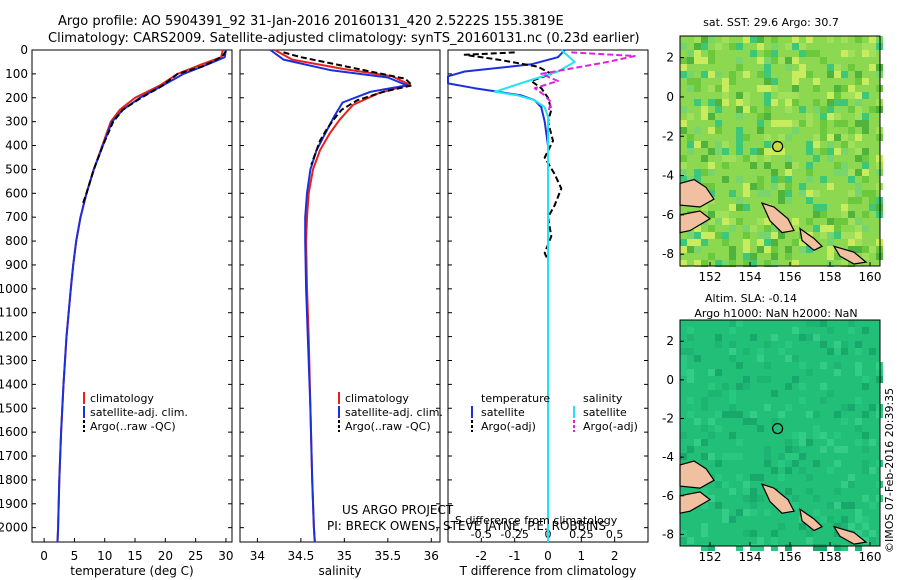 The width and height of the screenshot is (900, 580). I want to click on depth-tick-label: 300, so click(16, 122).